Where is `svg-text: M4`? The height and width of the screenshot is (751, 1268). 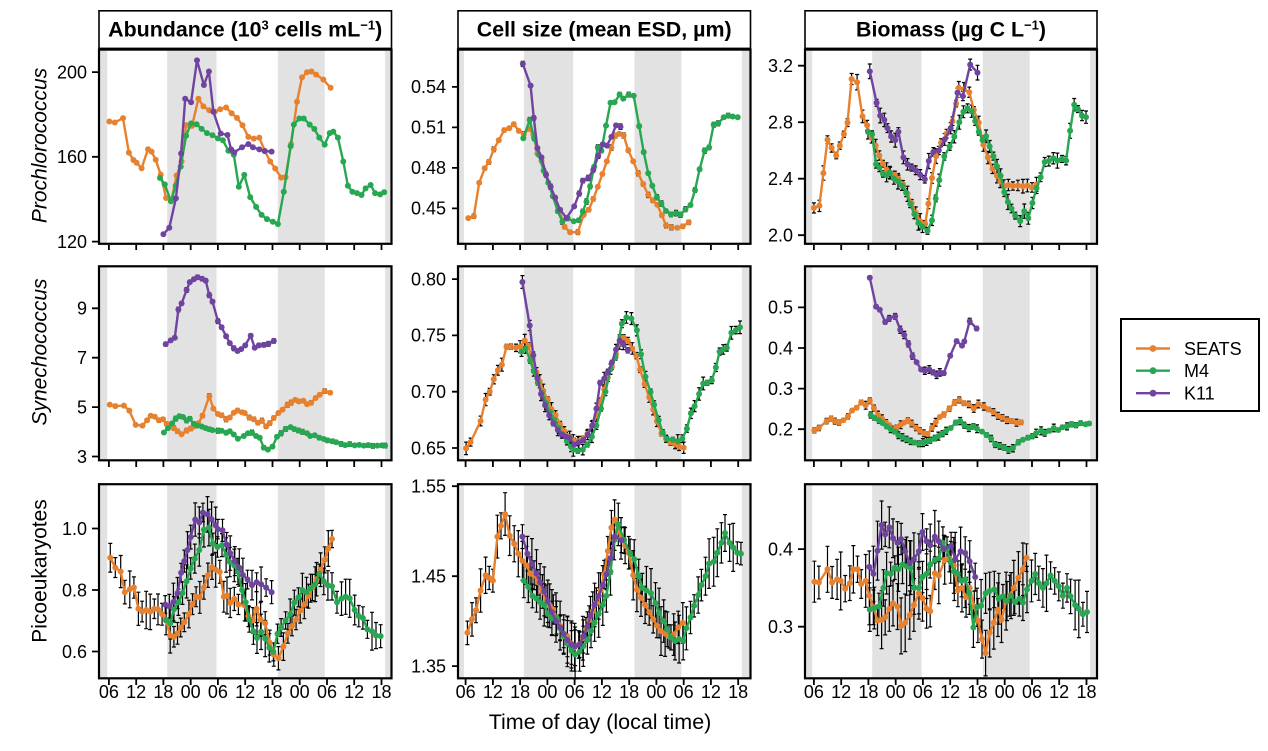
svg-text: M4 is located at coordinates (1196, 371).